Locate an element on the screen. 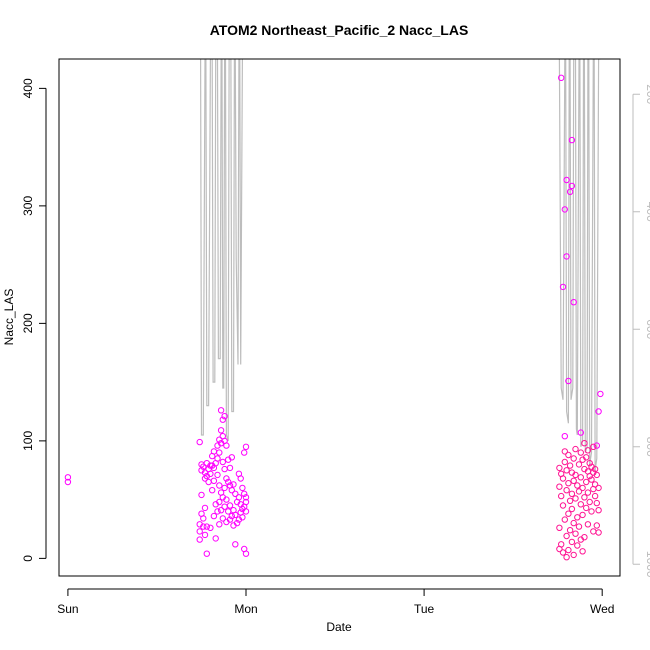  y-tick-label: 100 is located at coordinates (28, 441).